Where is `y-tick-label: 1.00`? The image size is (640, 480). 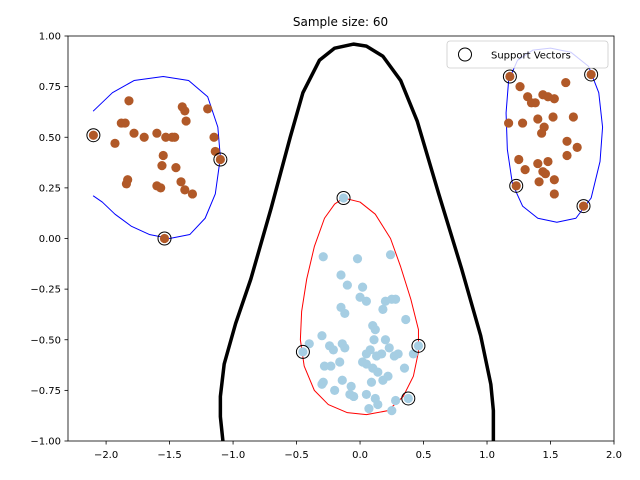 y-tick-label: 1.00 is located at coordinates (50, 37).